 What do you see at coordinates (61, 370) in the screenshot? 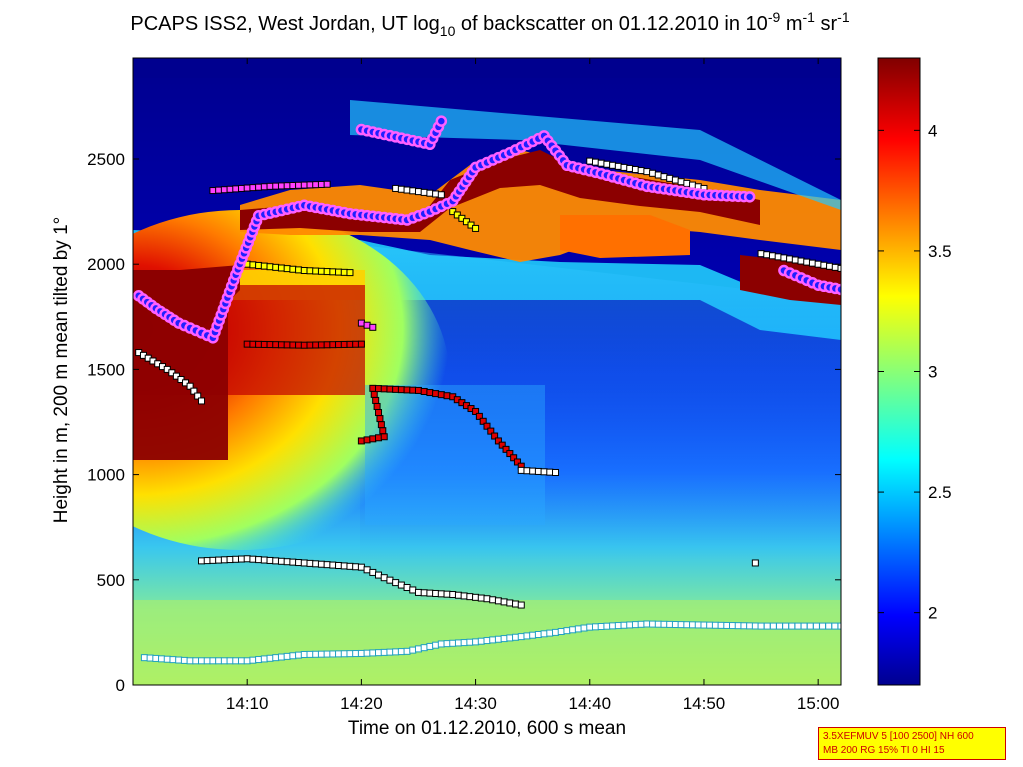
I see `y-axis-label: Height in m, 200 m mean tilted by 1°` at bounding box center [61, 370].